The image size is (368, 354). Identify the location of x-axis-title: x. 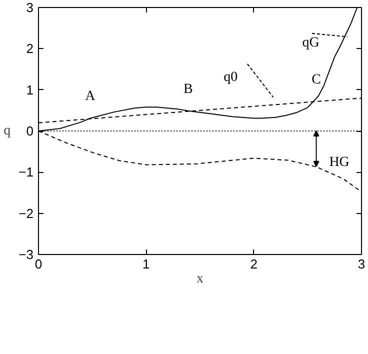
(200, 279).